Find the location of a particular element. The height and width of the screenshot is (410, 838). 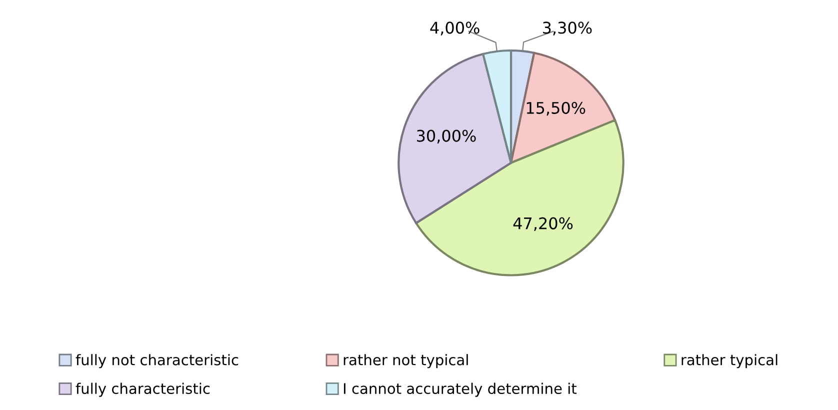

data-label: 30,00% is located at coordinates (446, 137).